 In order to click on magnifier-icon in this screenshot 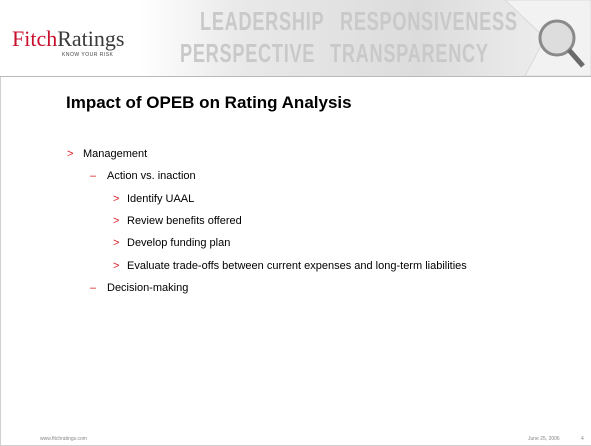, I will do `click(547, 38)`.